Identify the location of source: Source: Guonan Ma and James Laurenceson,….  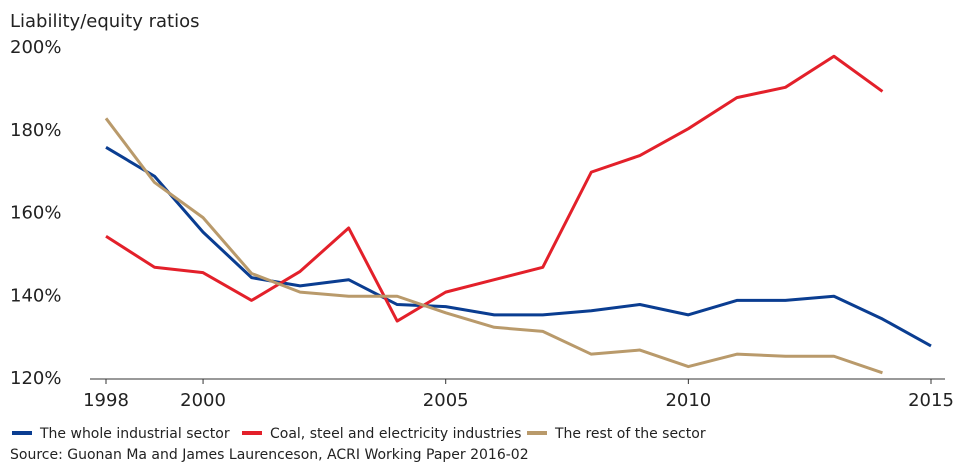
(269, 455).